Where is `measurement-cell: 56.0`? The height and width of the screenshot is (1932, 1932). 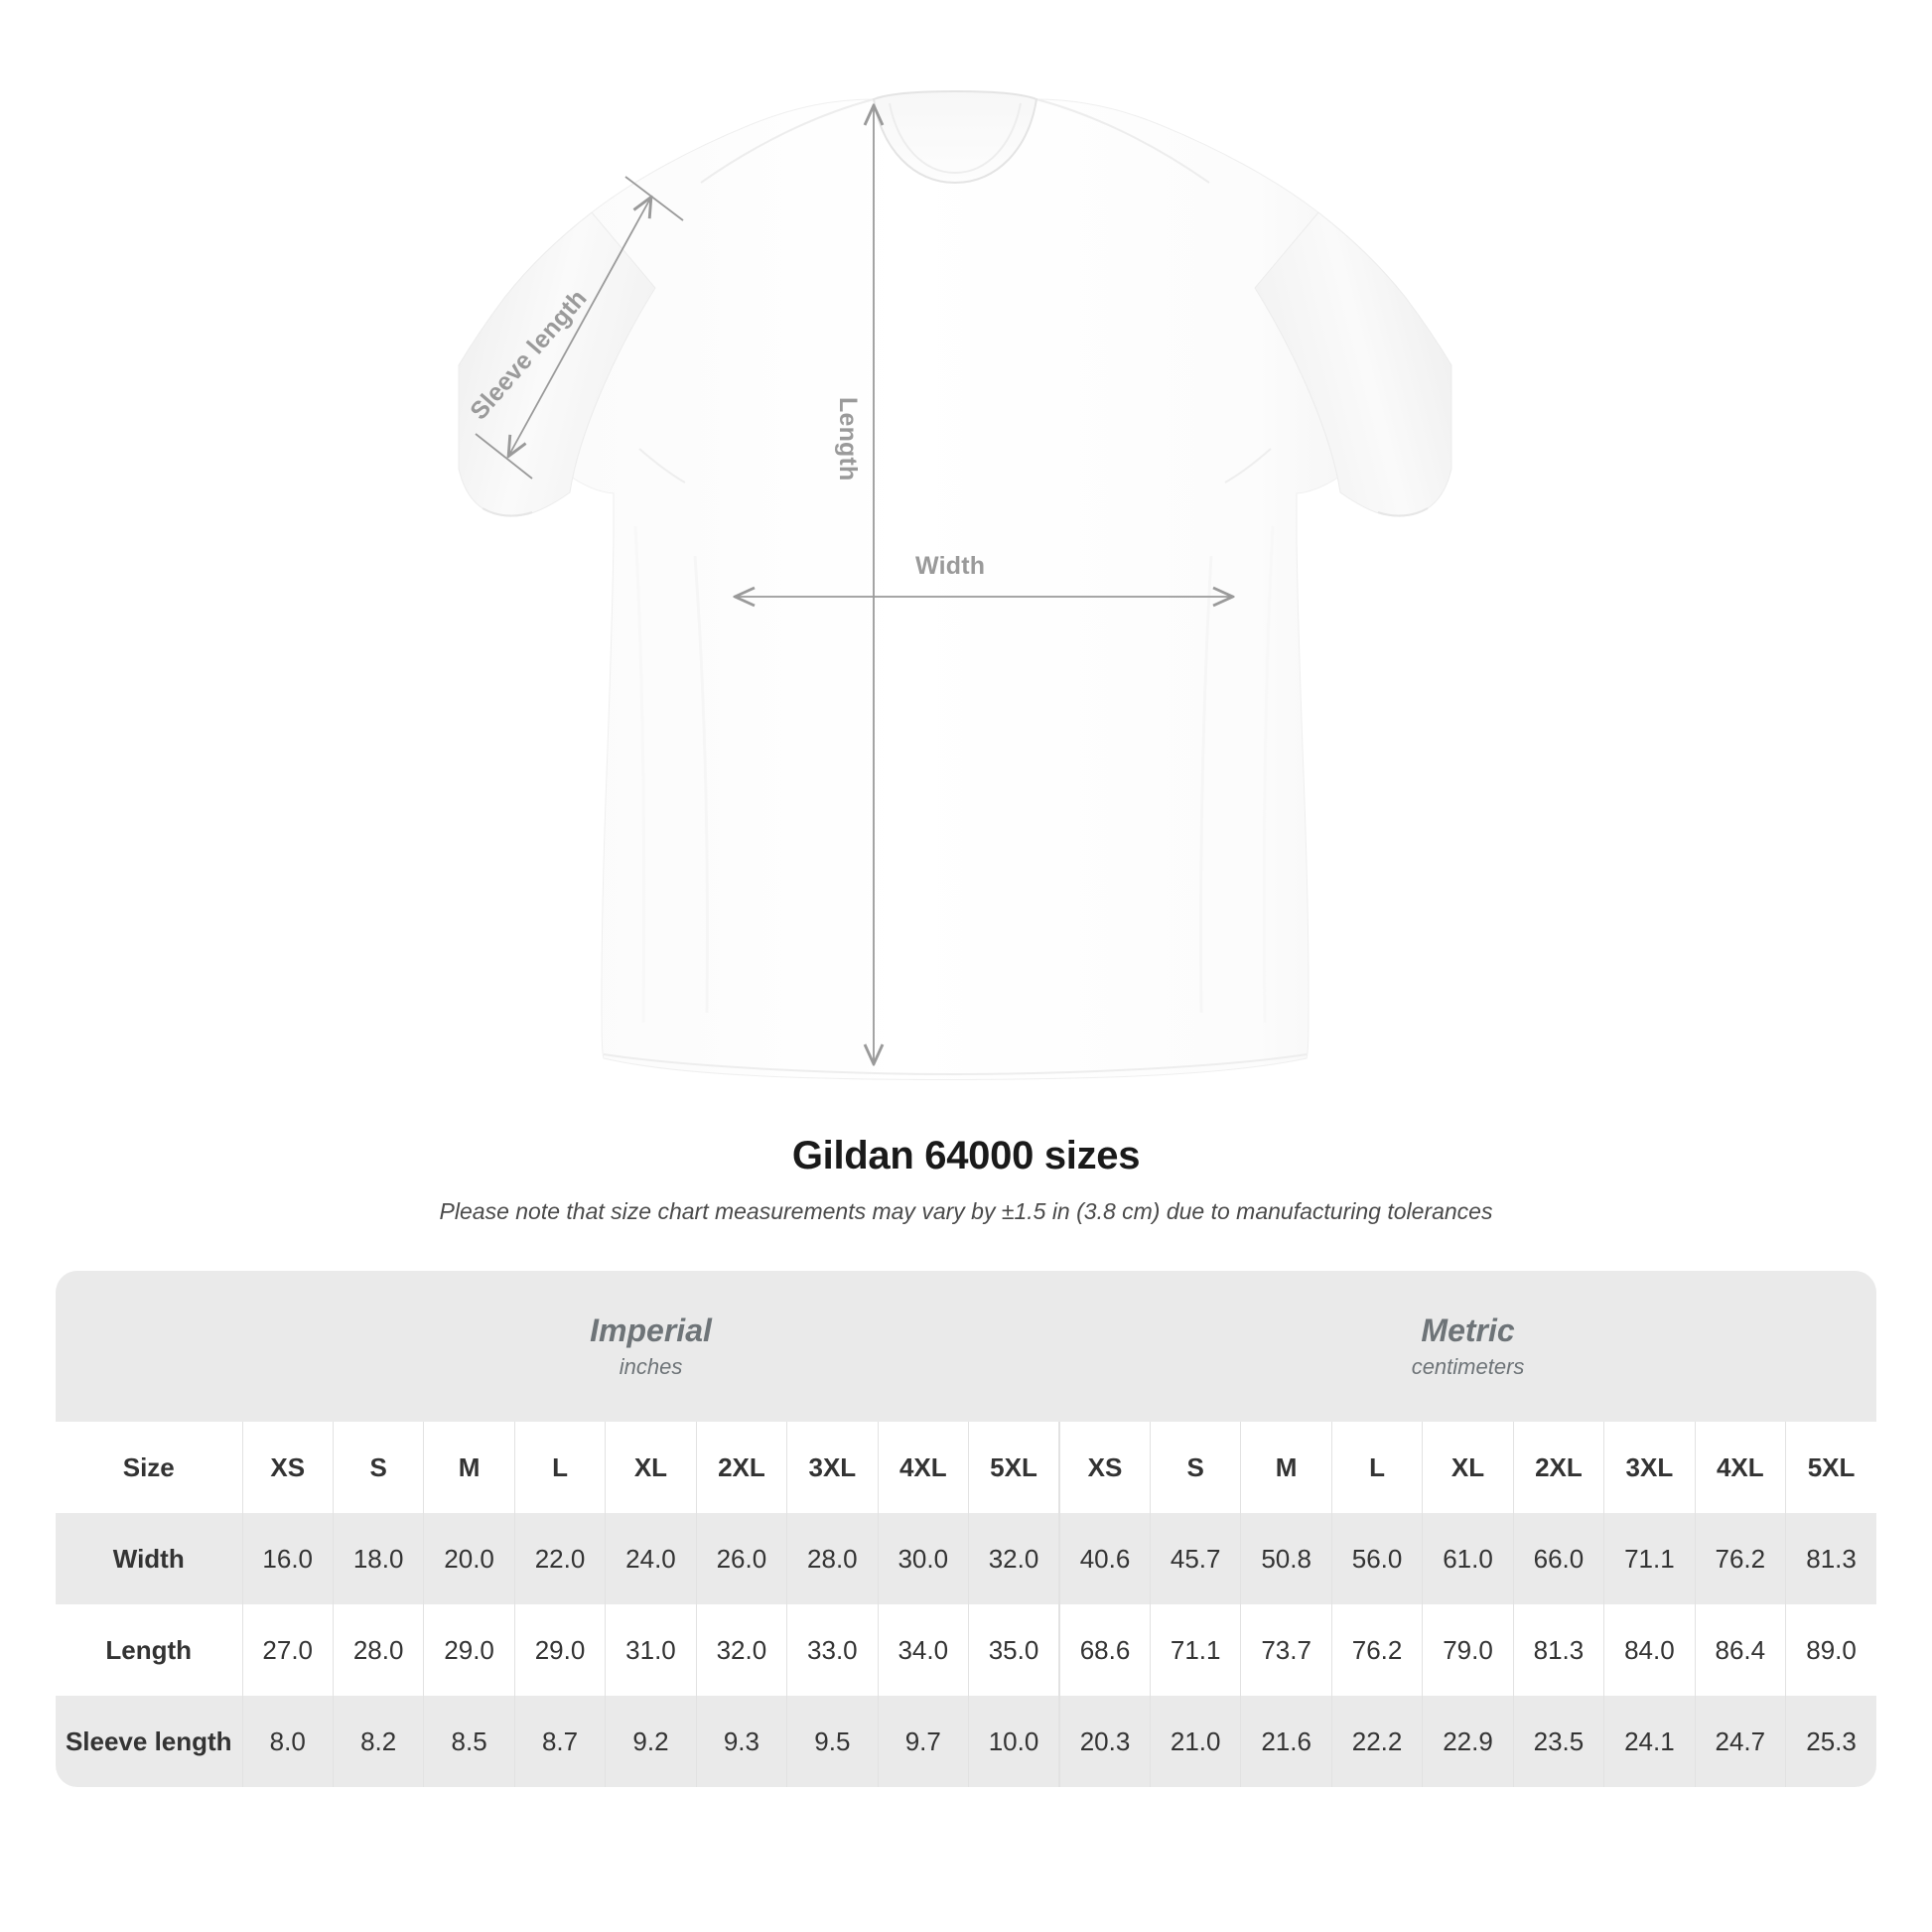
measurement-cell: 56.0 is located at coordinates (1377, 1558).